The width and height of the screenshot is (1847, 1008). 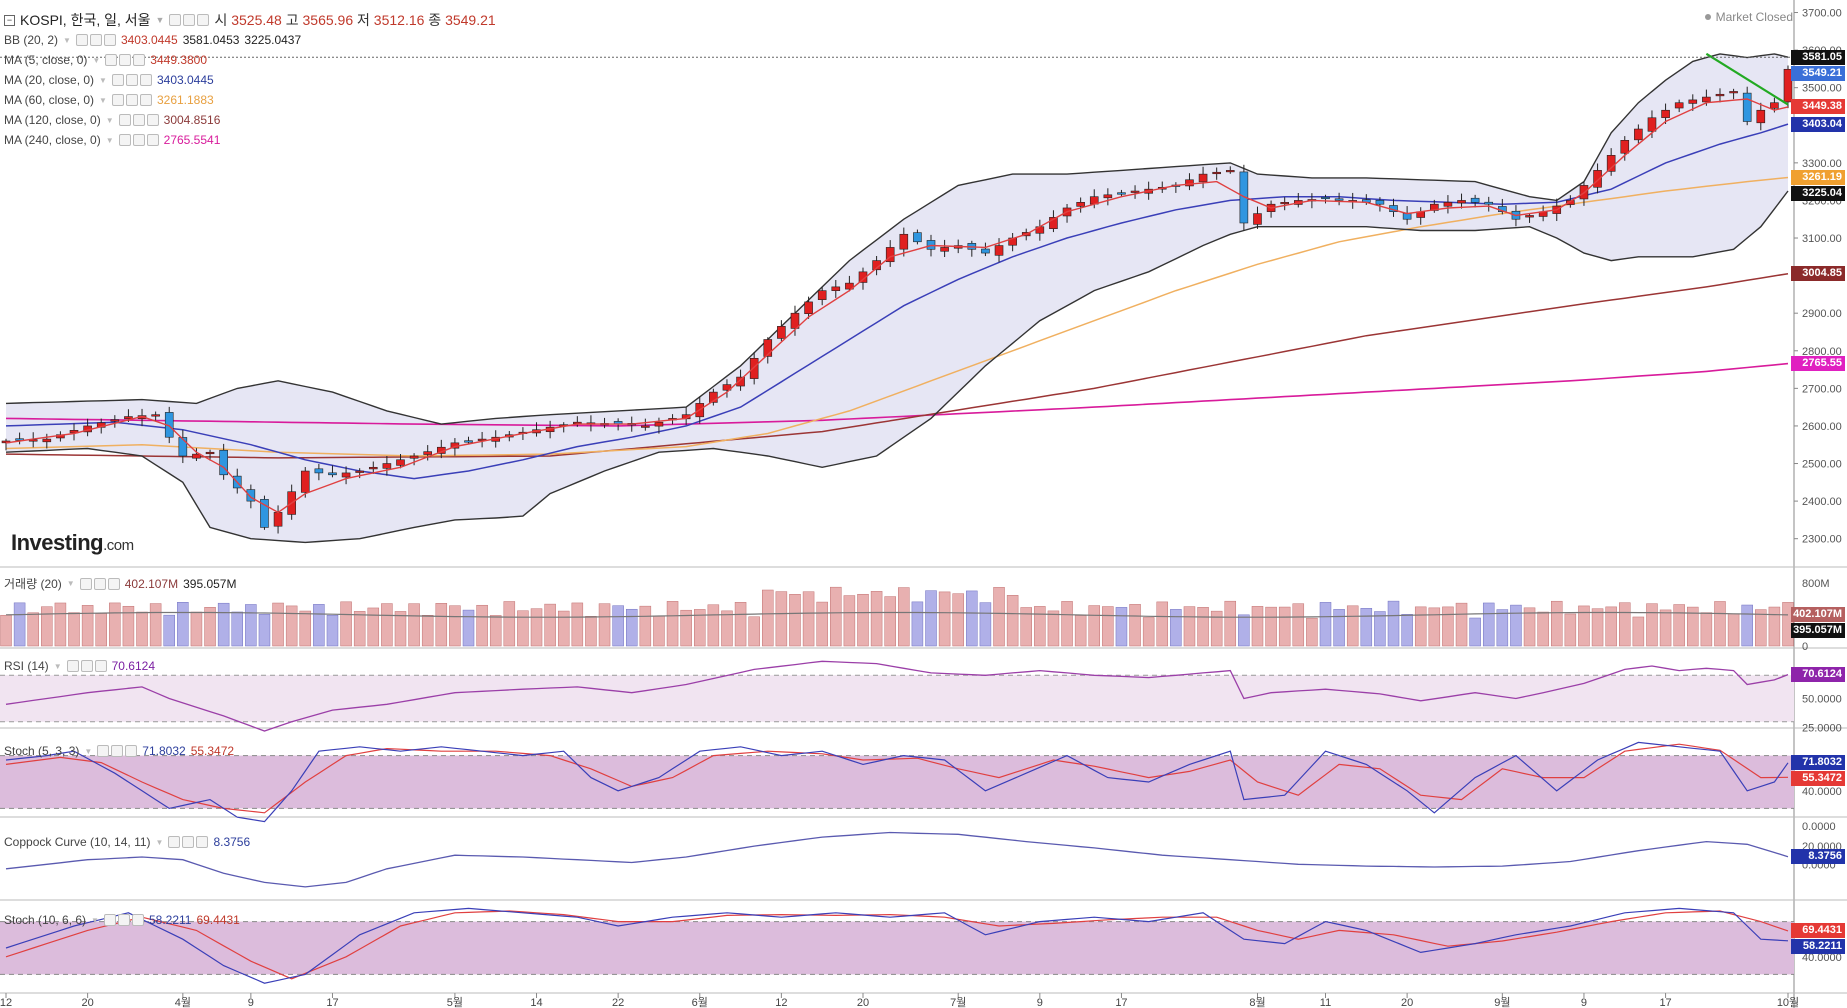 I want to click on indicator-name: BB (20, 2), so click(x=31, y=40).